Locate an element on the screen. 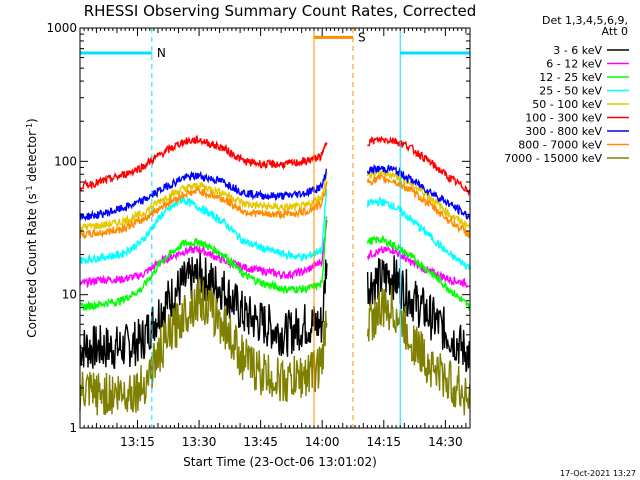 The height and width of the screenshot is (480, 640). y-axis-label-main: Corrected Count Rate (s is located at coordinates (32, 265).